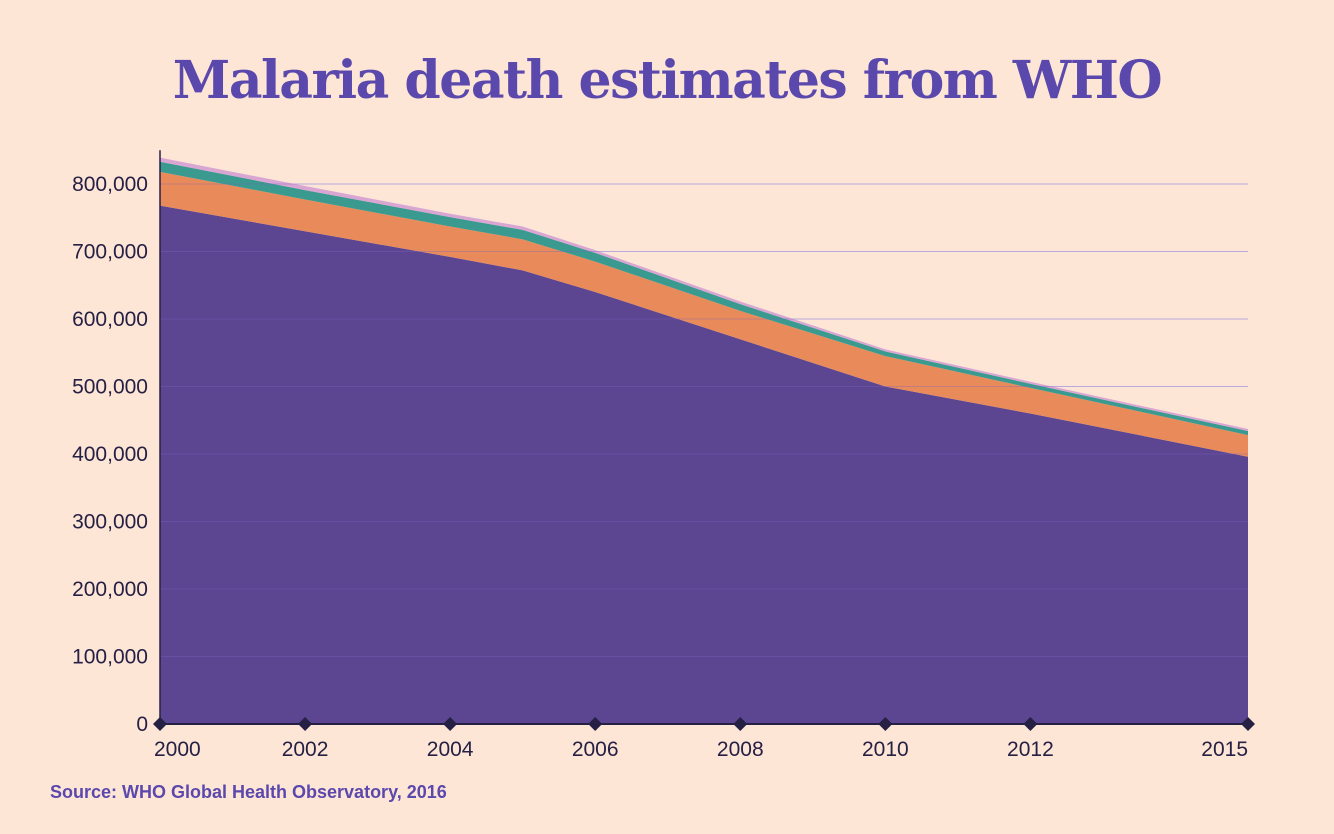 The height and width of the screenshot is (834, 1334). I want to click on chart-title: Malaria death estimates from WHO, so click(667, 80).